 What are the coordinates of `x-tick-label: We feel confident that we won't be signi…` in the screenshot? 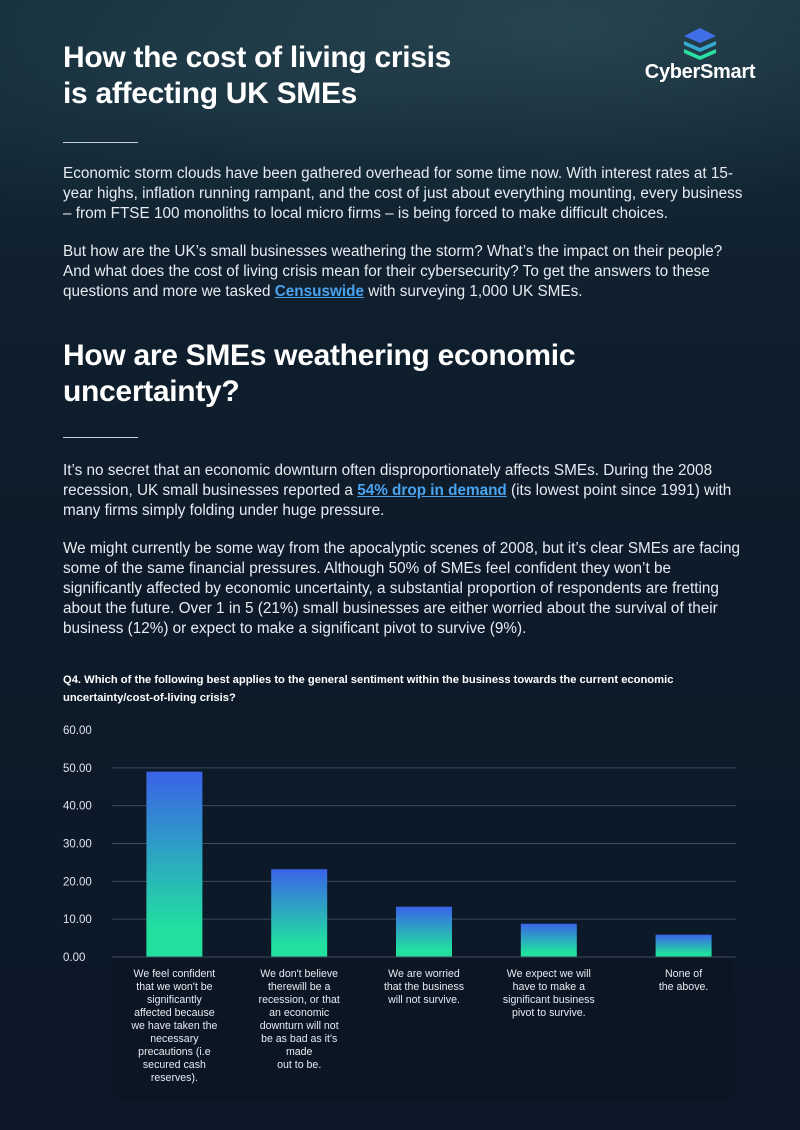 It's located at (174, 1026).